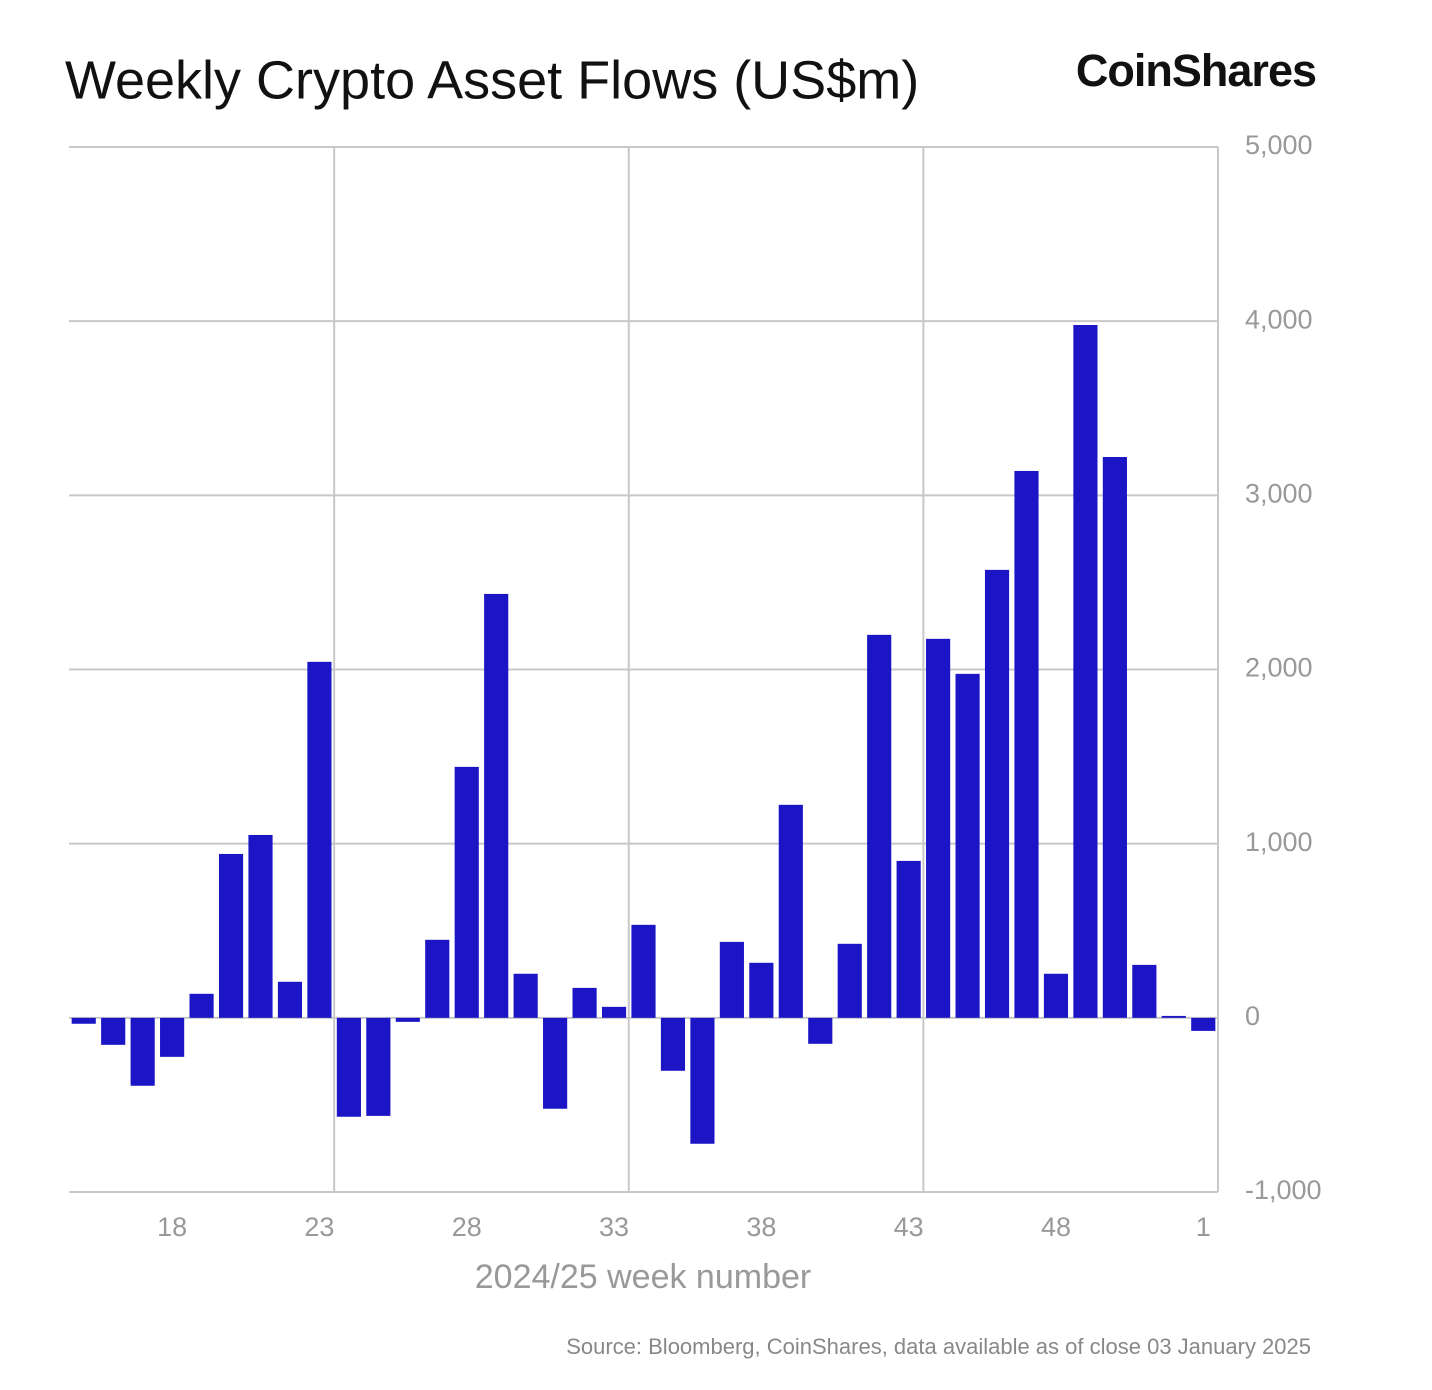  What do you see at coordinates (1279, 842) in the screenshot?
I see `y-tick-label: 1,000` at bounding box center [1279, 842].